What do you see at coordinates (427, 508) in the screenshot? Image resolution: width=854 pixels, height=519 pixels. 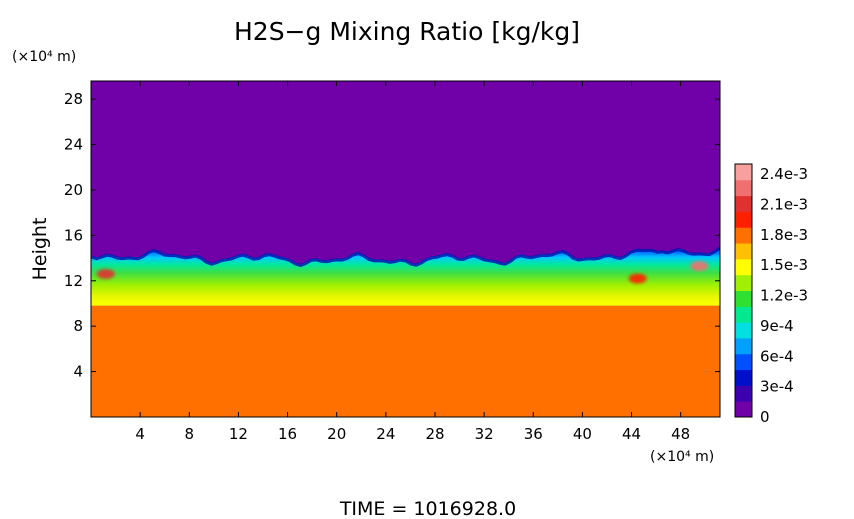 I see `time-label: TIME = 1016928.0` at bounding box center [427, 508].